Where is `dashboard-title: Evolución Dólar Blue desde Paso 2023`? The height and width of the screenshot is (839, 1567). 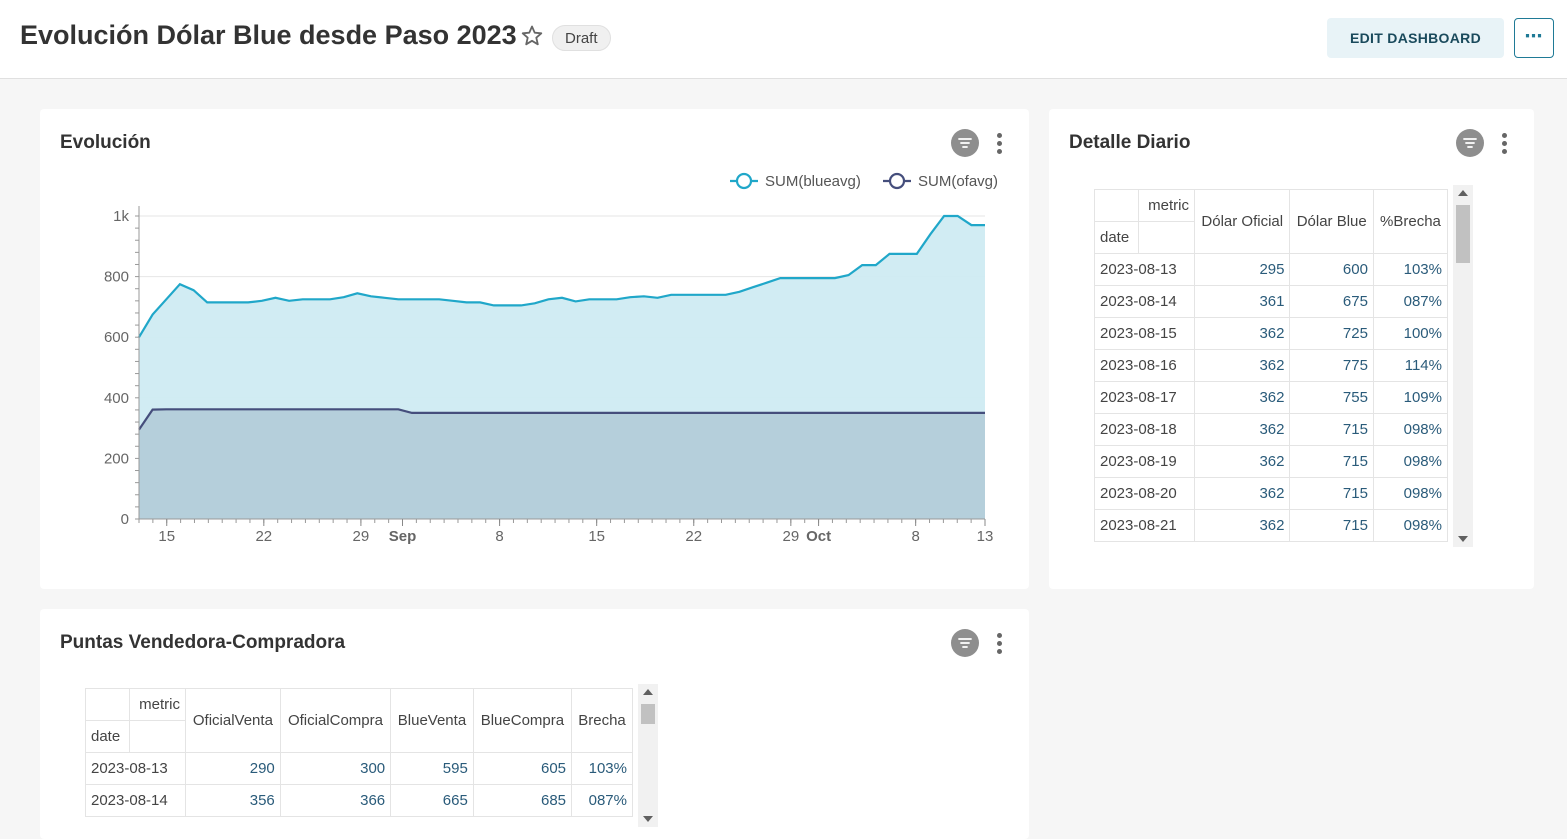
dashboard-title: Evolución Dólar Blue desde Paso 2023 is located at coordinates (268, 35).